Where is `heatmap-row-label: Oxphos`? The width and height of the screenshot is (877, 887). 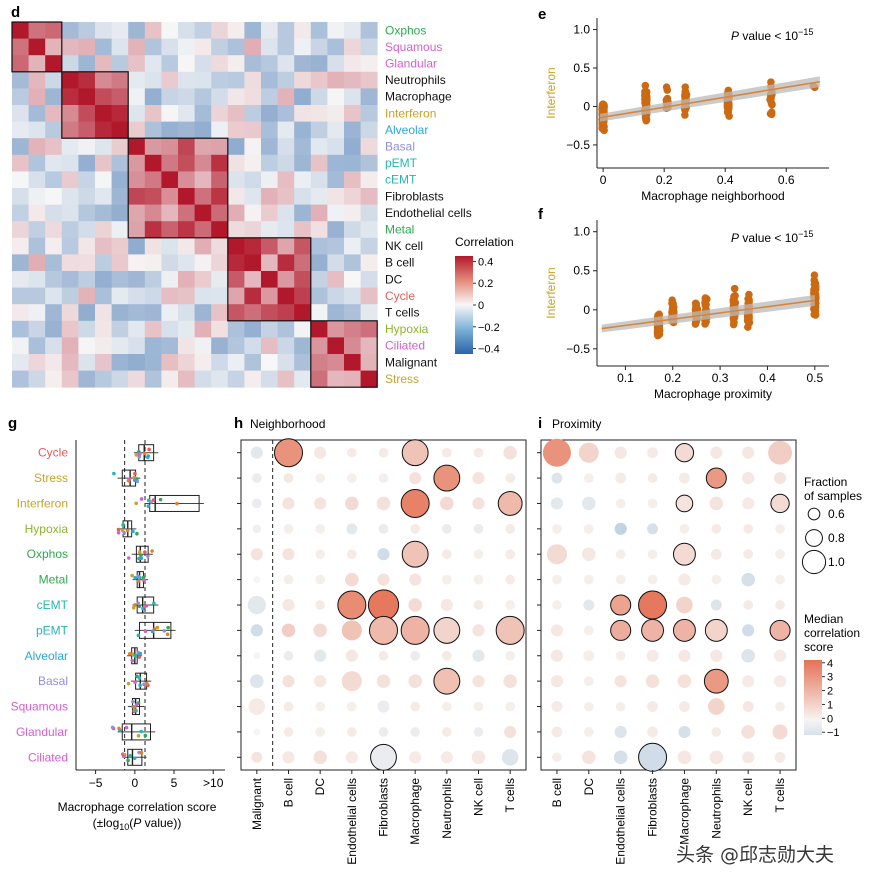 heatmap-row-label: Oxphos is located at coordinates (405, 30).